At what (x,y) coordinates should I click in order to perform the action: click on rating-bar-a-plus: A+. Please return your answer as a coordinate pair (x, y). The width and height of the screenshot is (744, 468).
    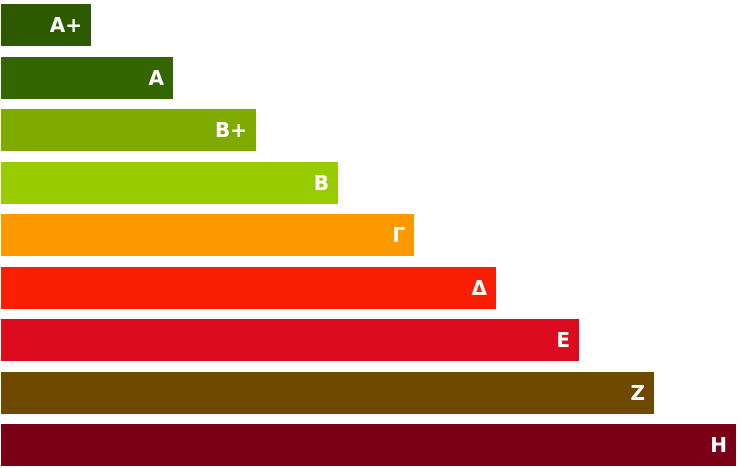
    Looking at the image, I should click on (46, 25).